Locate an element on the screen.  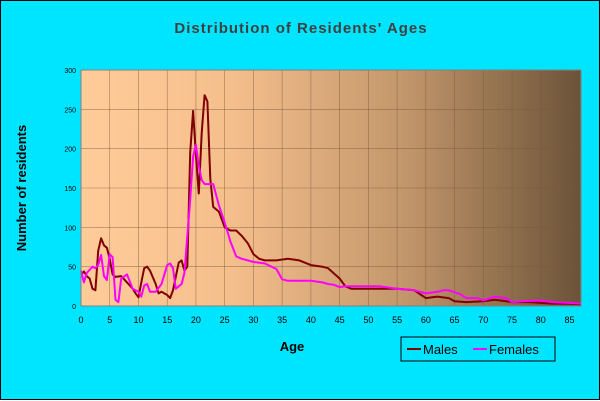
y-tick-label: 100 is located at coordinates (70, 228).